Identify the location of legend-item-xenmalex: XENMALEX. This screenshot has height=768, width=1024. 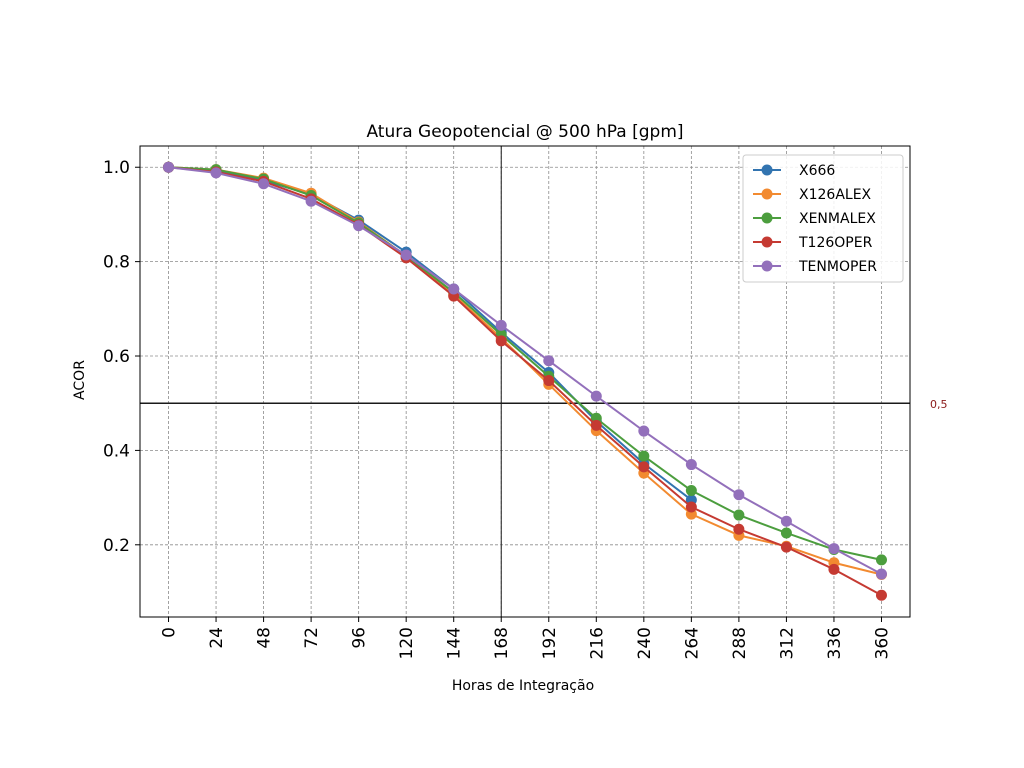
(814, 219).